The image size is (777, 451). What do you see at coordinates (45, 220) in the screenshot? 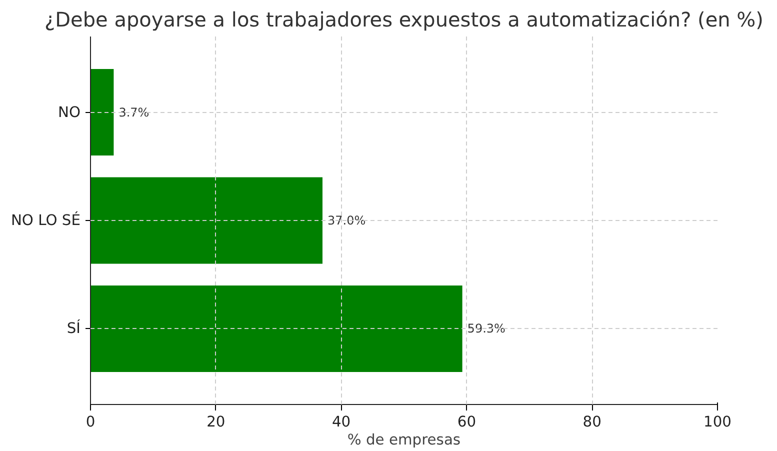
I see `y-tick-label: NO LO SÉ` at bounding box center [45, 220].